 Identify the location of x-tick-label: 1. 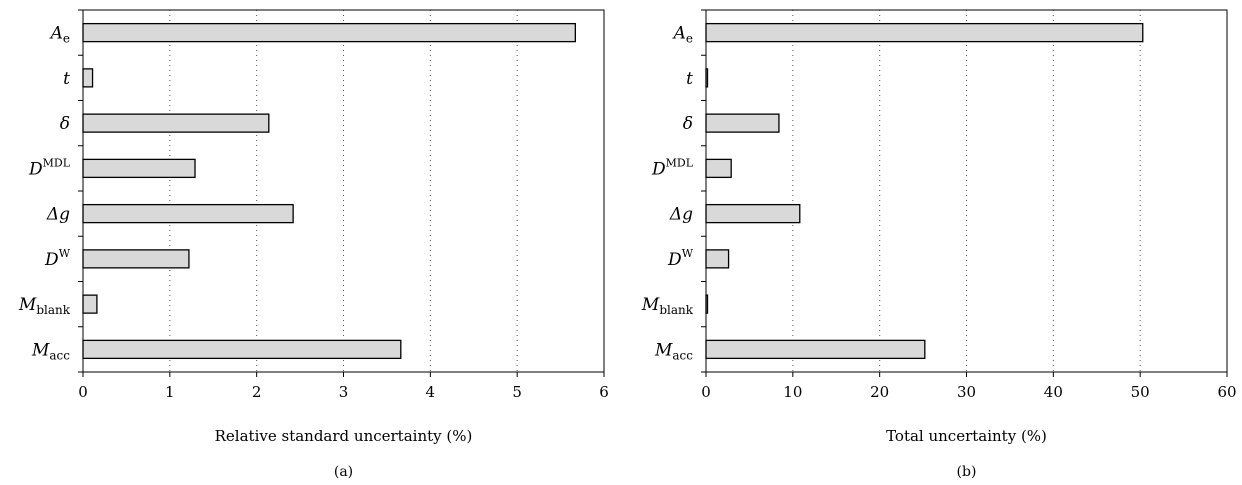
(170, 392).